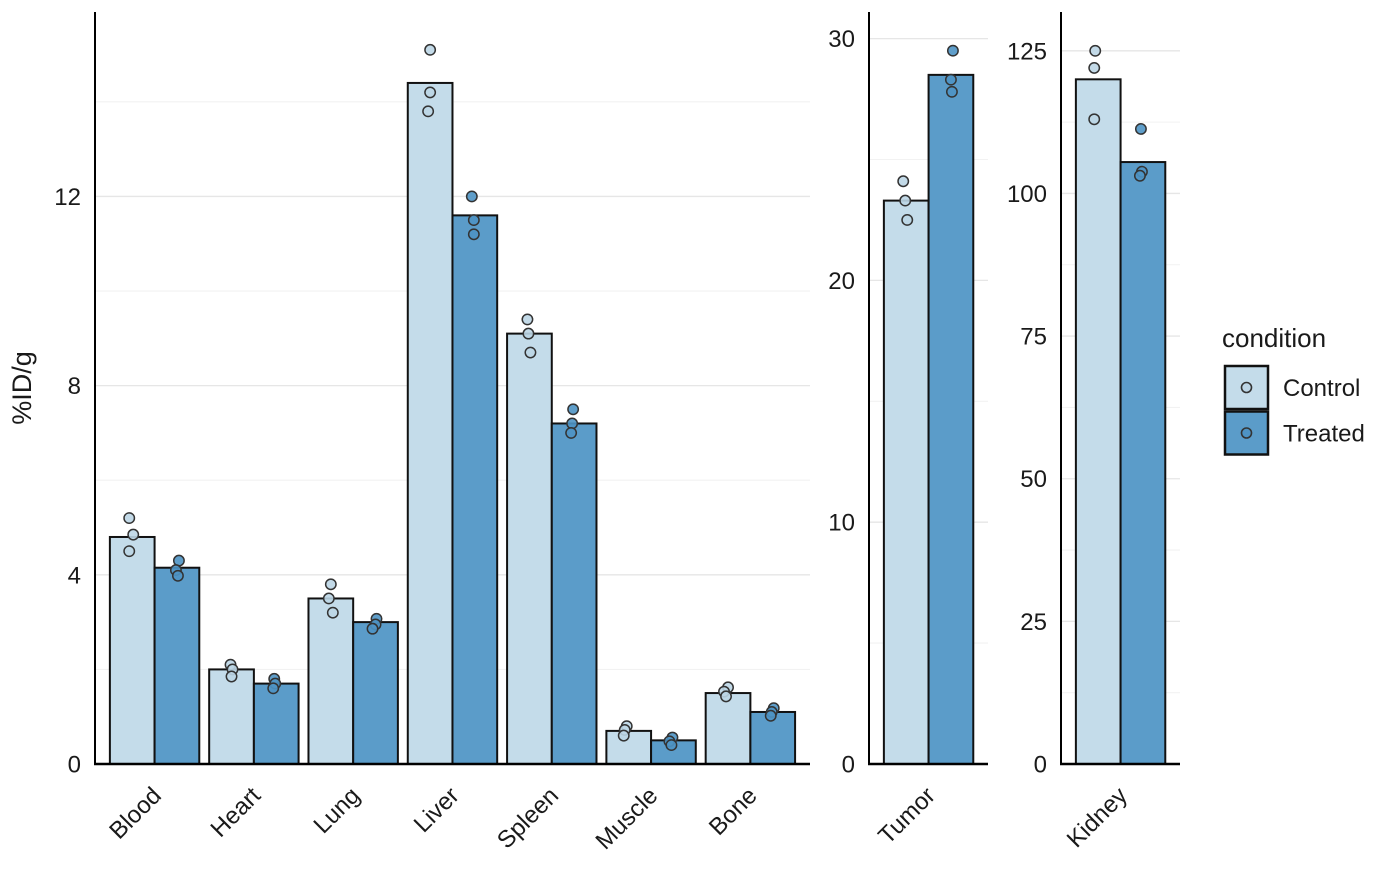 This screenshot has width=1400, height=871. I want to click on y-tick-label-tumor-0: 0, so click(848, 765).